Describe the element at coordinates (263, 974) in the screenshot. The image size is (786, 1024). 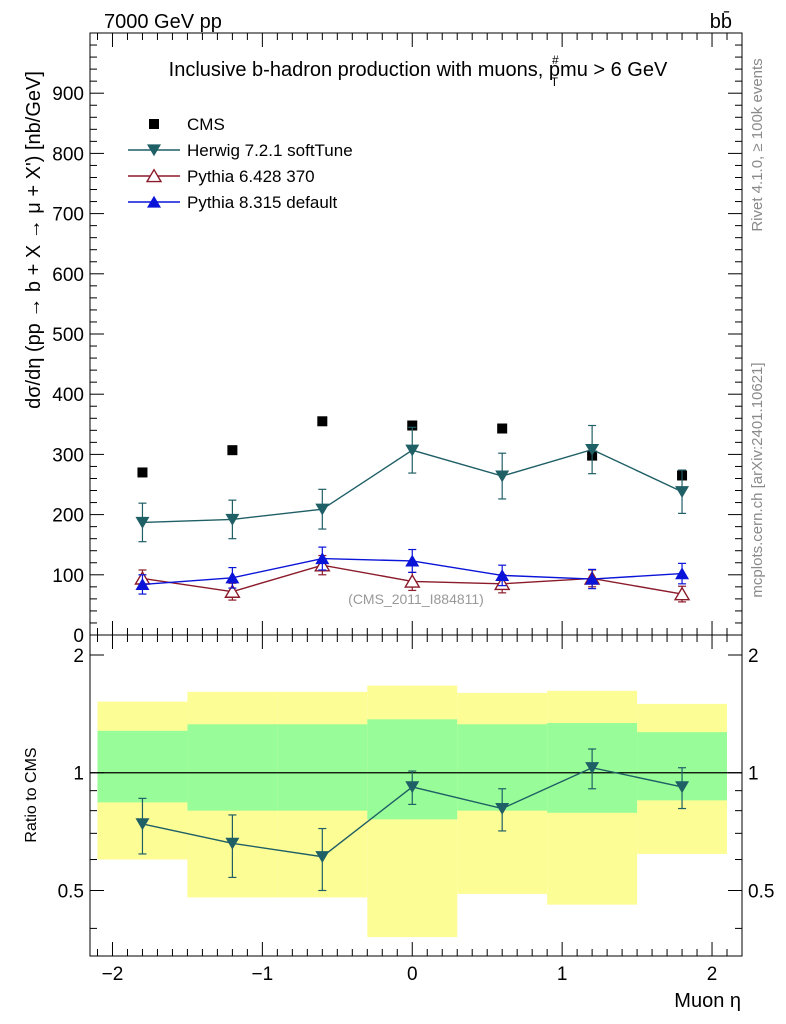
I see `x-tick-label: −1` at that location.